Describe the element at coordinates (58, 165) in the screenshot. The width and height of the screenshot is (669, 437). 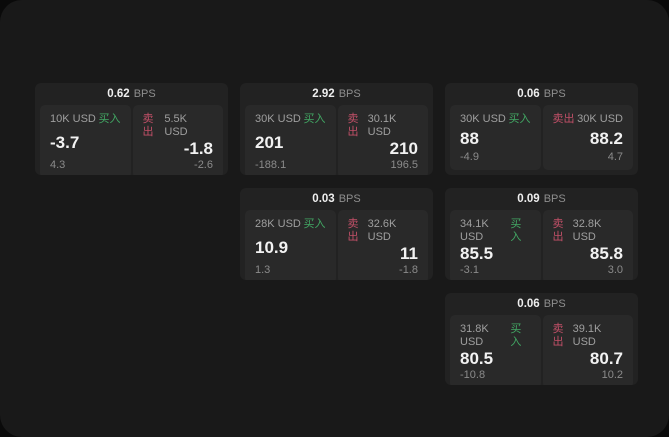
I see `buy-delta: 4.3` at that location.